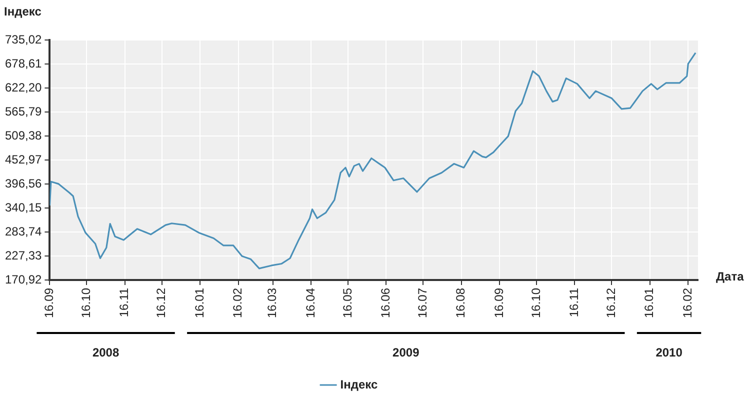 The width and height of the screenshot is (751, 401). Describe the element at coordinates (461, 303) in the screenshot. I see `x-tick-label: 16.08` at that location.